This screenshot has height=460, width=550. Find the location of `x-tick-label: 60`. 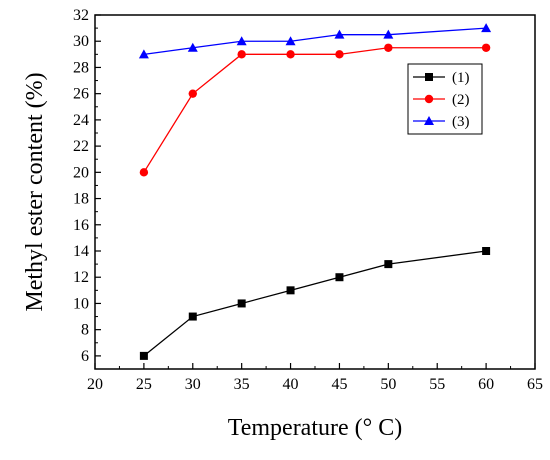

x-tick-label: 60 is located at coordinates (486, 384).